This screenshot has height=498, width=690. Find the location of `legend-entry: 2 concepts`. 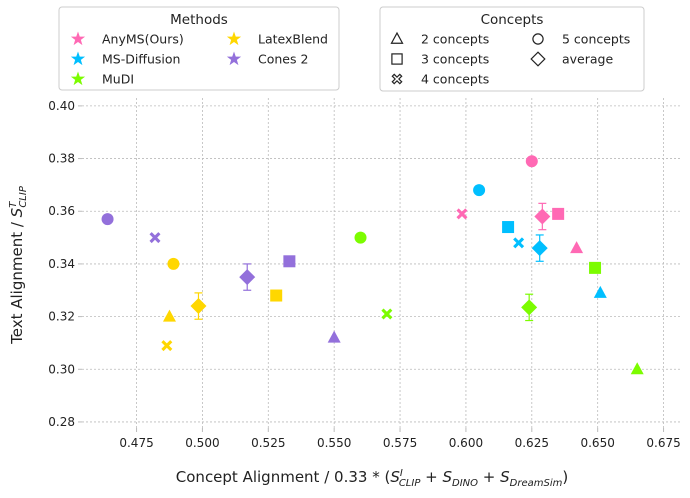

legend-entry: 2 concepts is located at coordinates (439, 39).